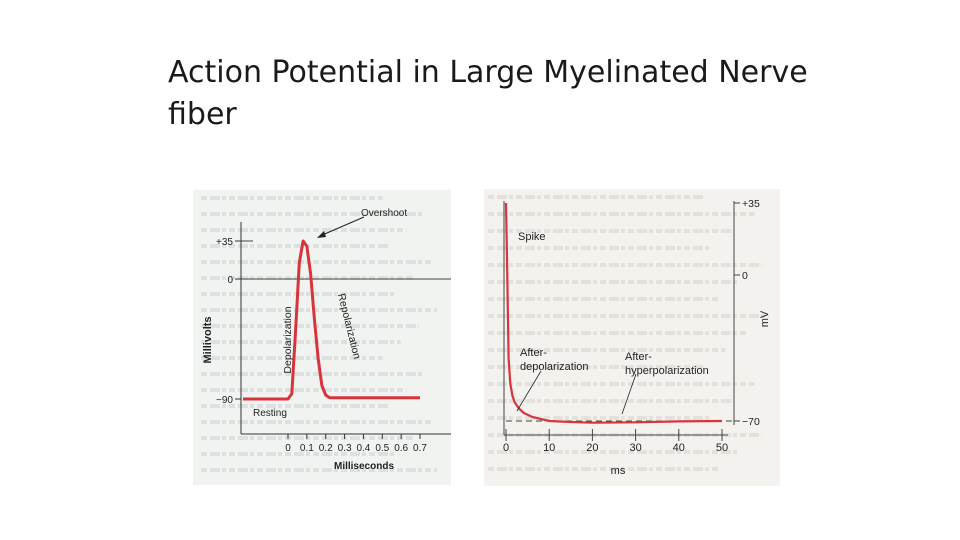 Image resolution: width=960 pixels, height=540 pixels. What do you see at coordinates (342, 226) in the screenshot?
I see `overshoot-arrow` at bounding box center [342, 226].